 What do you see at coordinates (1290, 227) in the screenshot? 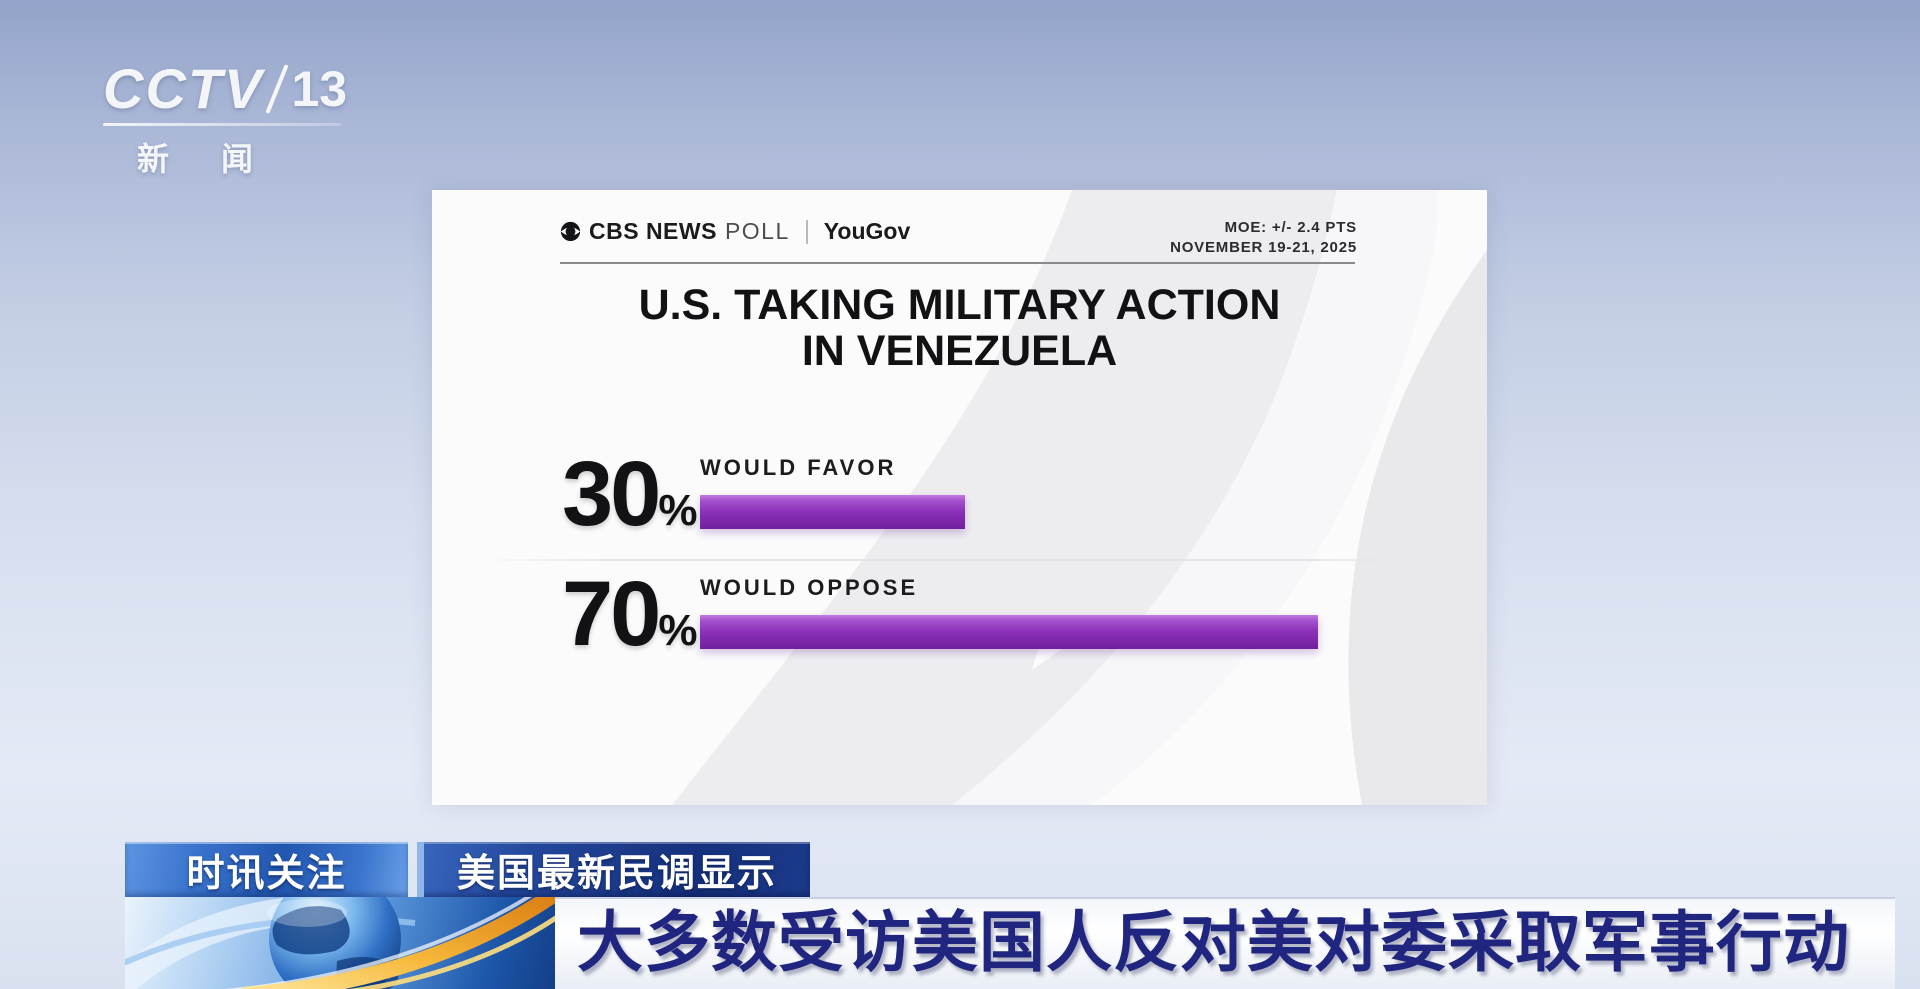
I see `poll-moe: MOE: +/- 2.4 PTS` at bounding box center [1290, 227].